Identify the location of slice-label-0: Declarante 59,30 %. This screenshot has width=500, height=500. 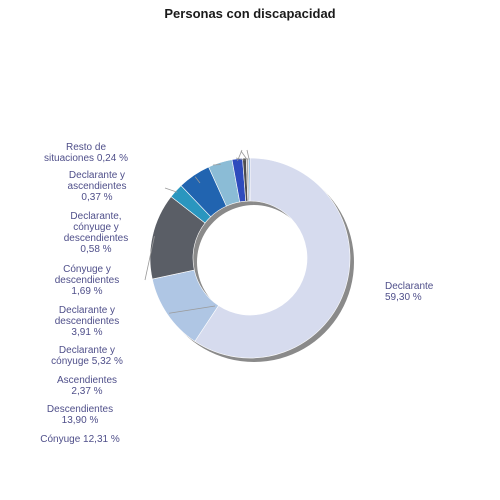
(409, 292).